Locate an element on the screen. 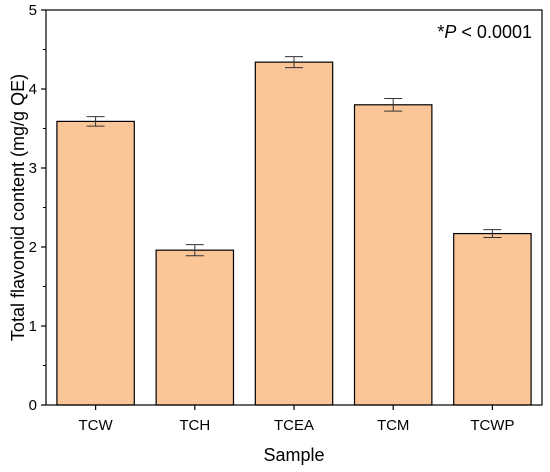 The width and height of the screenshot is (550, 472). annotation-value: < 0.0001 is located at coordinates (494, 32).